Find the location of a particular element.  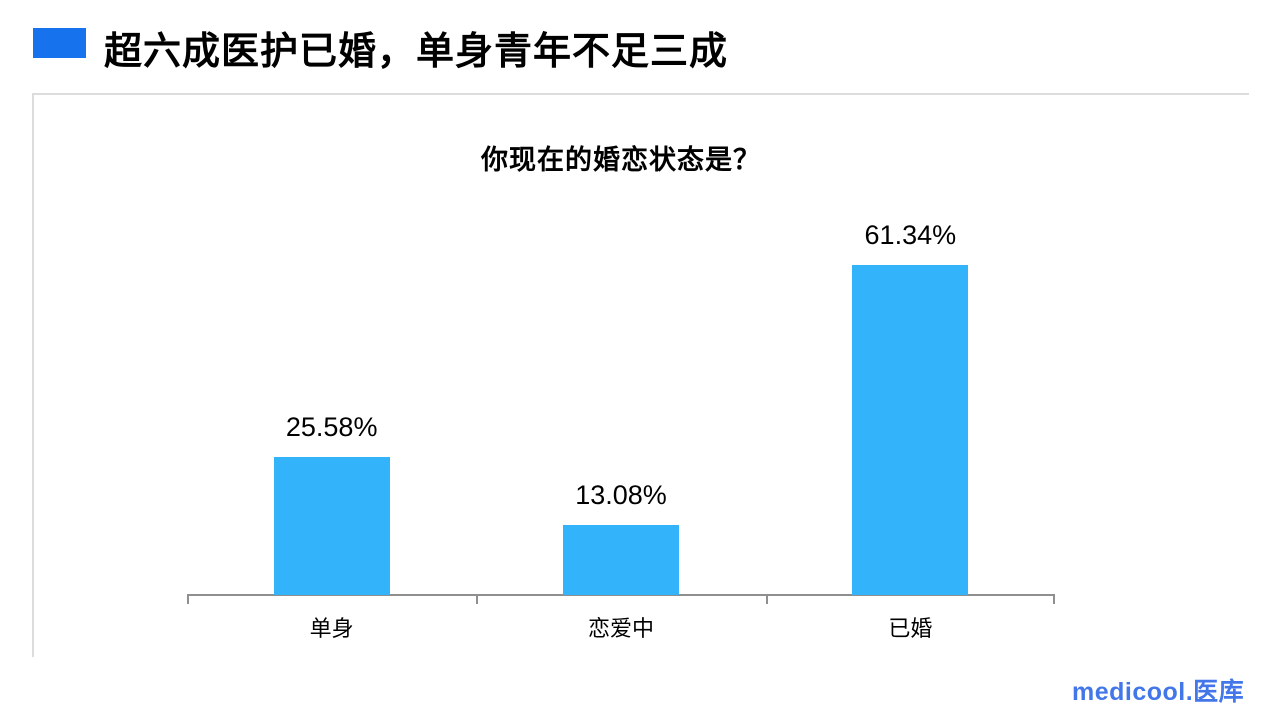

x-axis-category-label: 已婚 is located at coordinates (910, 628).